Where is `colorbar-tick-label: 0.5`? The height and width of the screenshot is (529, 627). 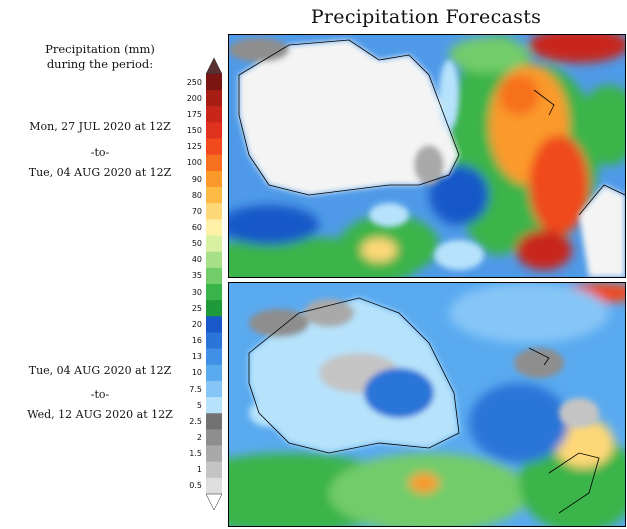 colorbar-tick-label: 0.5 is located at coordinates (195, 486).